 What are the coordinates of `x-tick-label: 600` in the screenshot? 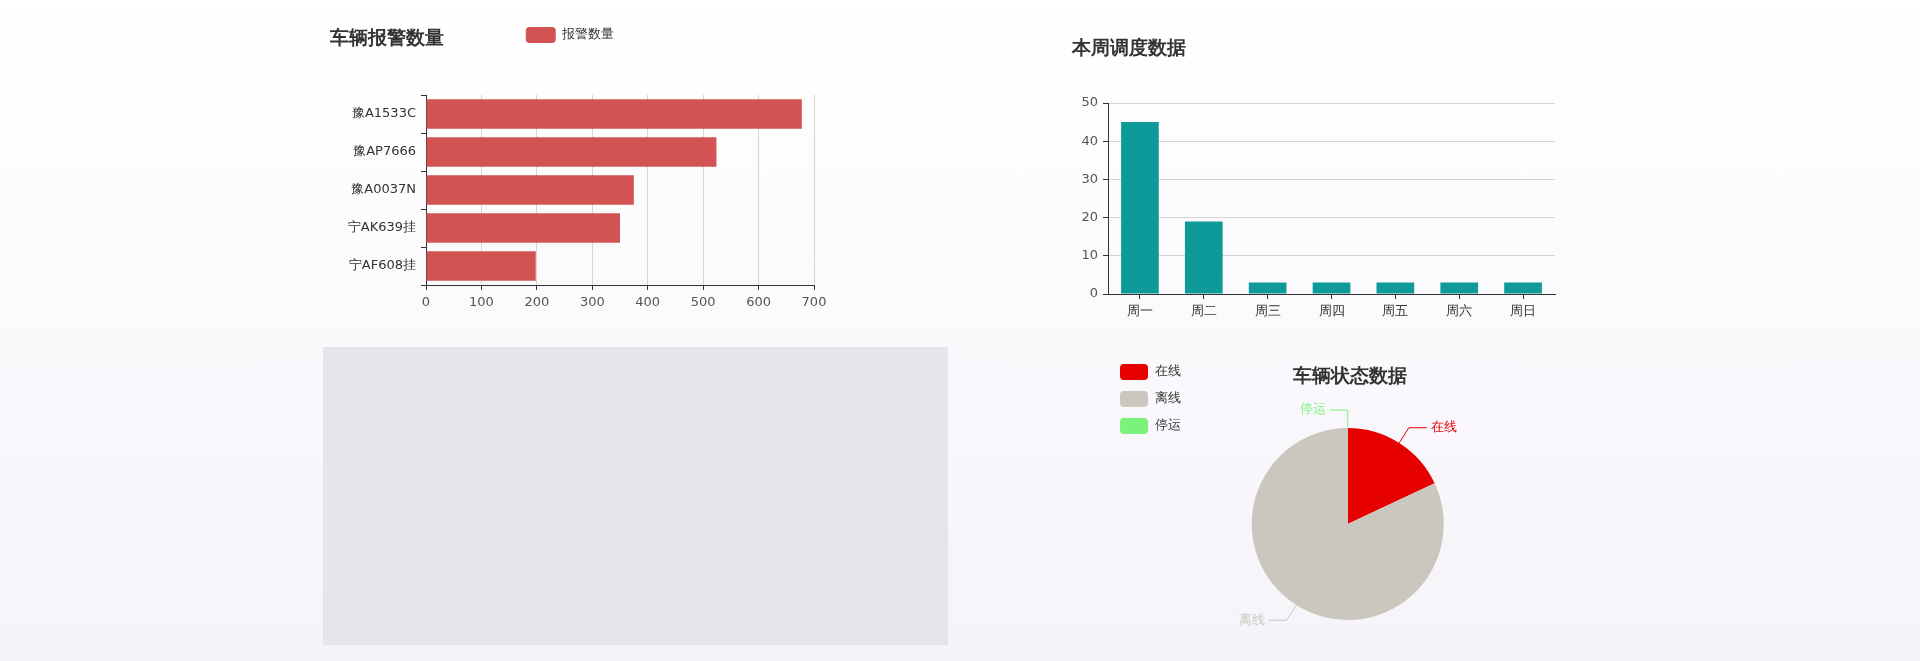 It's located at (758, 302).